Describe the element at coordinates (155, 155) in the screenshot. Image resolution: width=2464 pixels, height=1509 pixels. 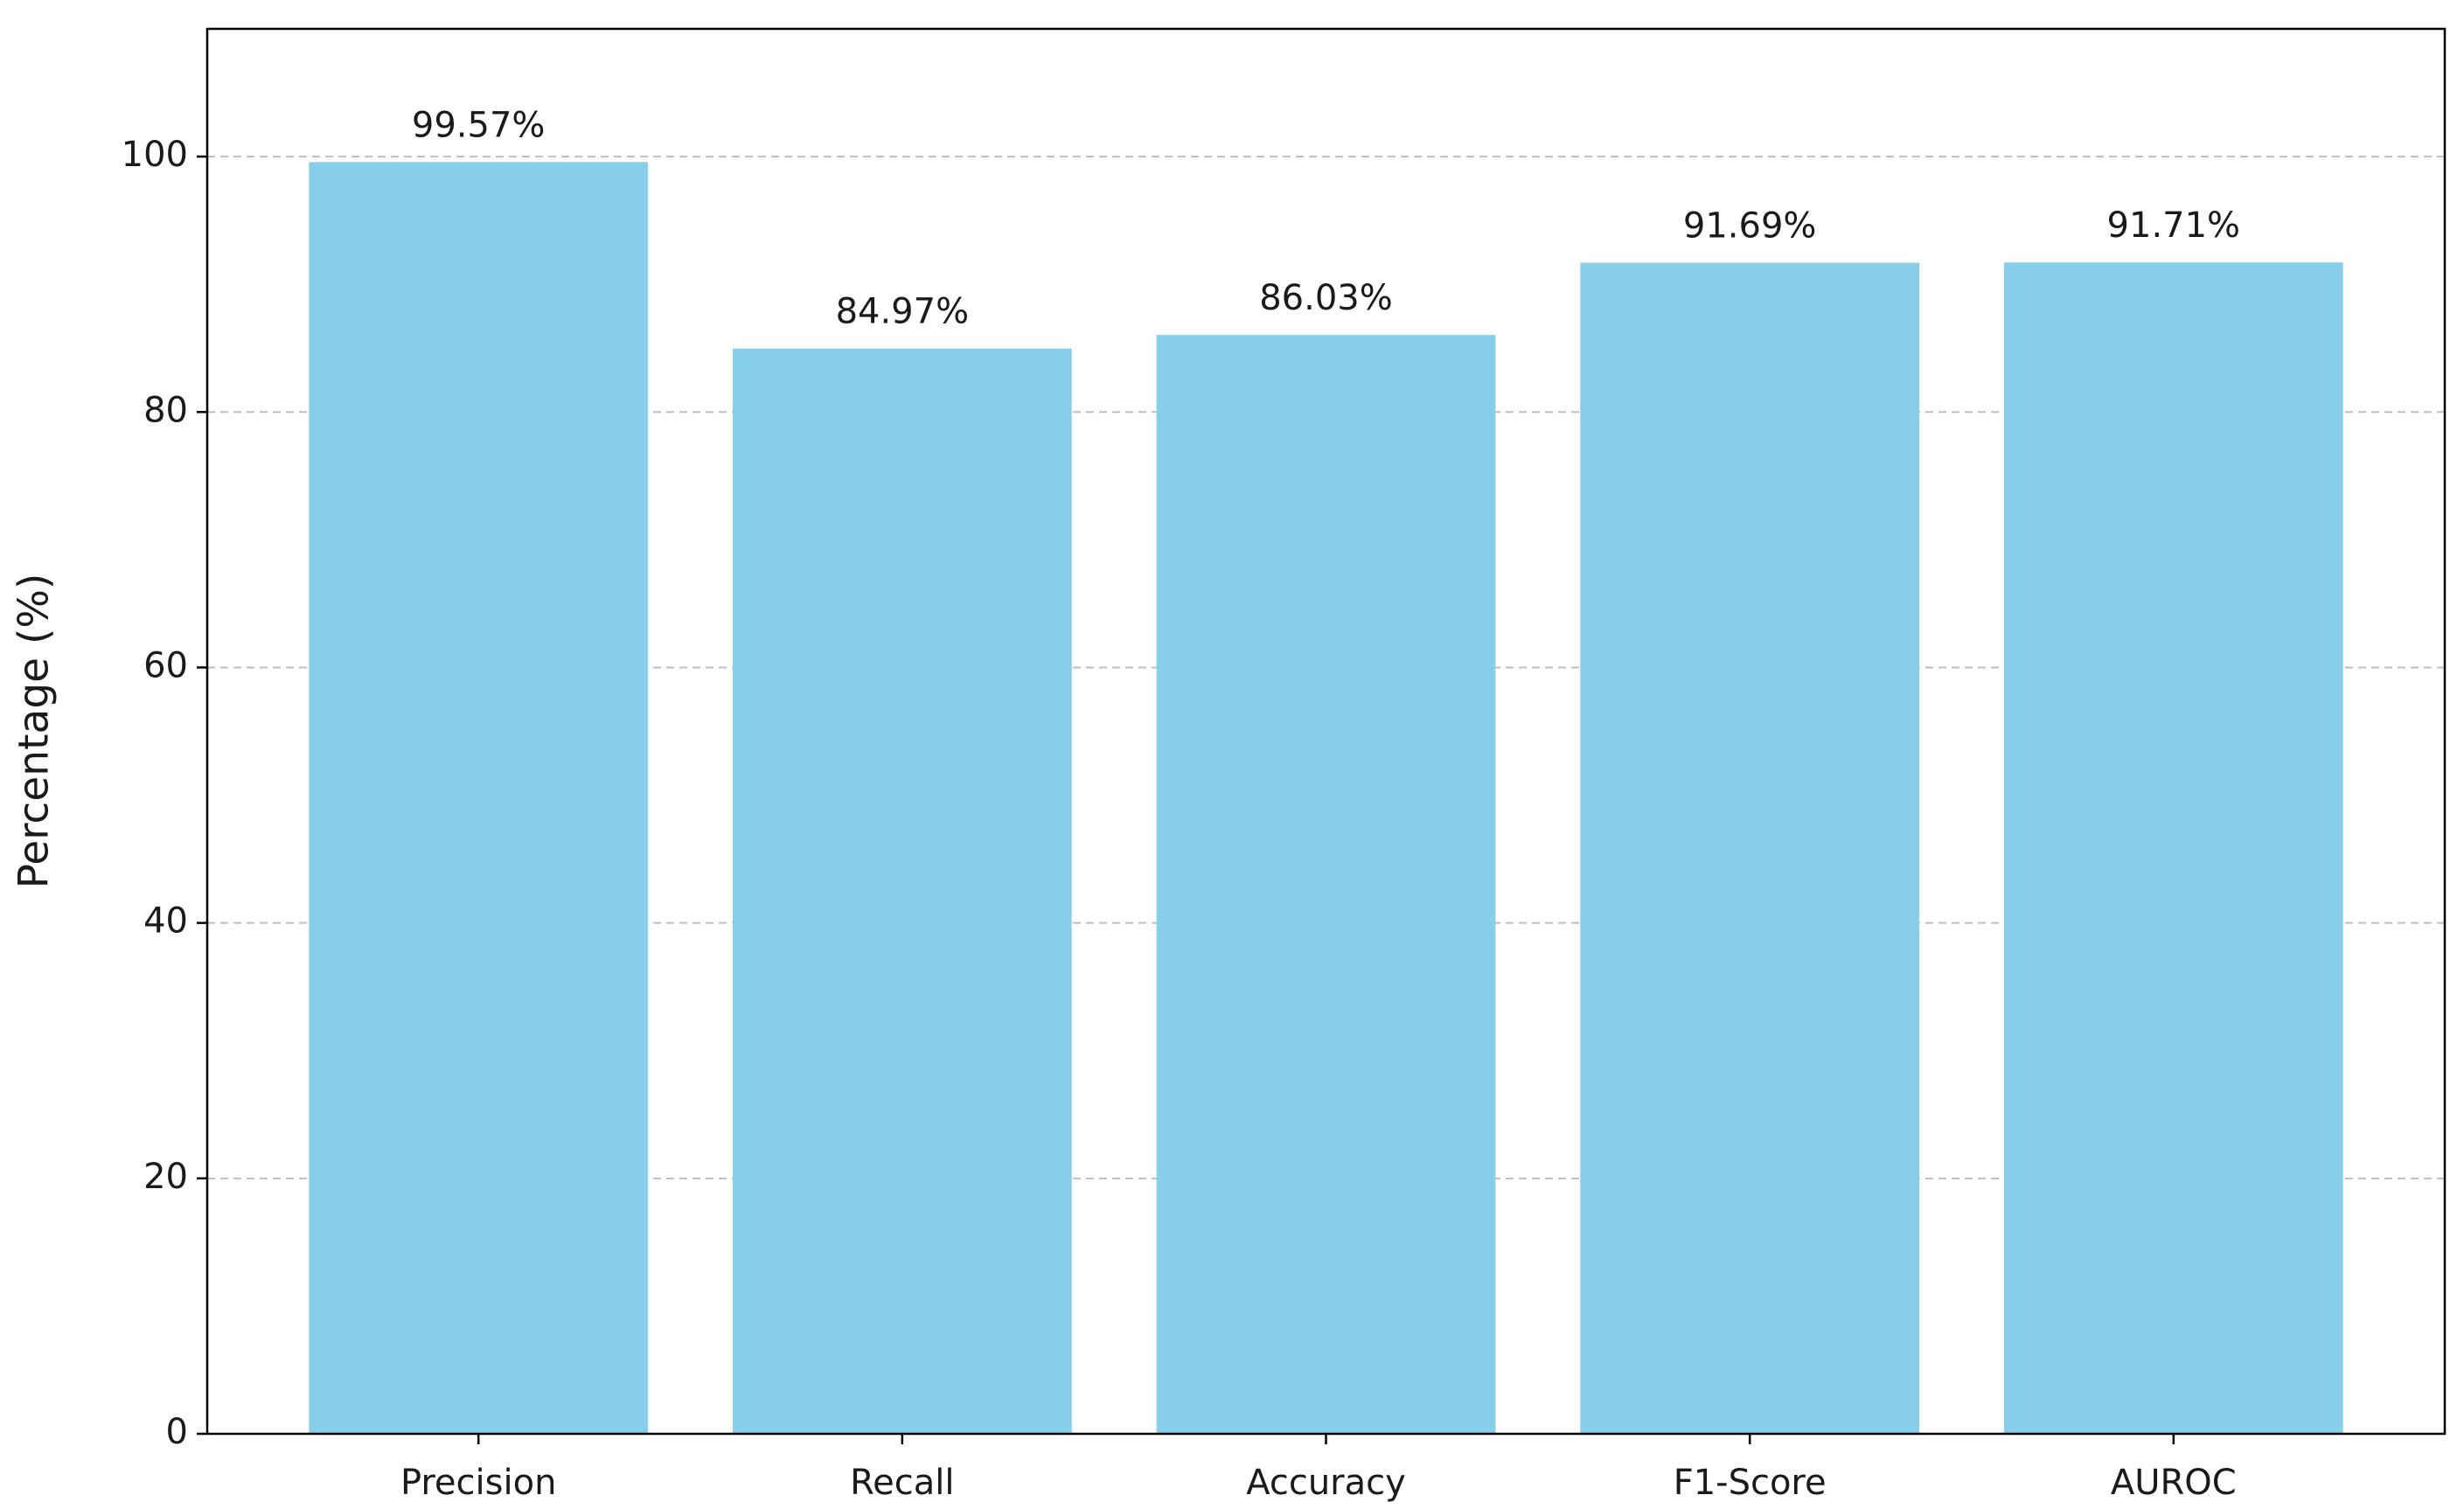
I see `y-tick-label: 100` at that location.